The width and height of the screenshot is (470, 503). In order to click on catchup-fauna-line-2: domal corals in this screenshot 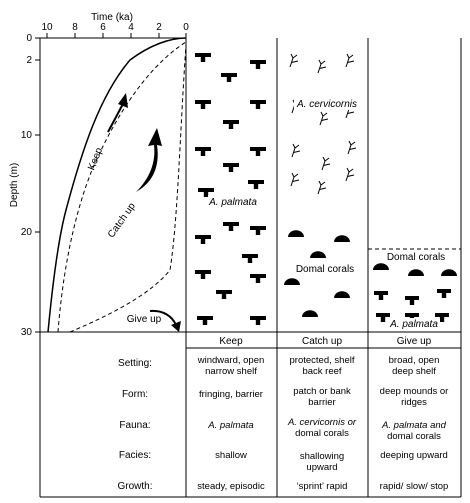, I will do `click(322, 433)`.